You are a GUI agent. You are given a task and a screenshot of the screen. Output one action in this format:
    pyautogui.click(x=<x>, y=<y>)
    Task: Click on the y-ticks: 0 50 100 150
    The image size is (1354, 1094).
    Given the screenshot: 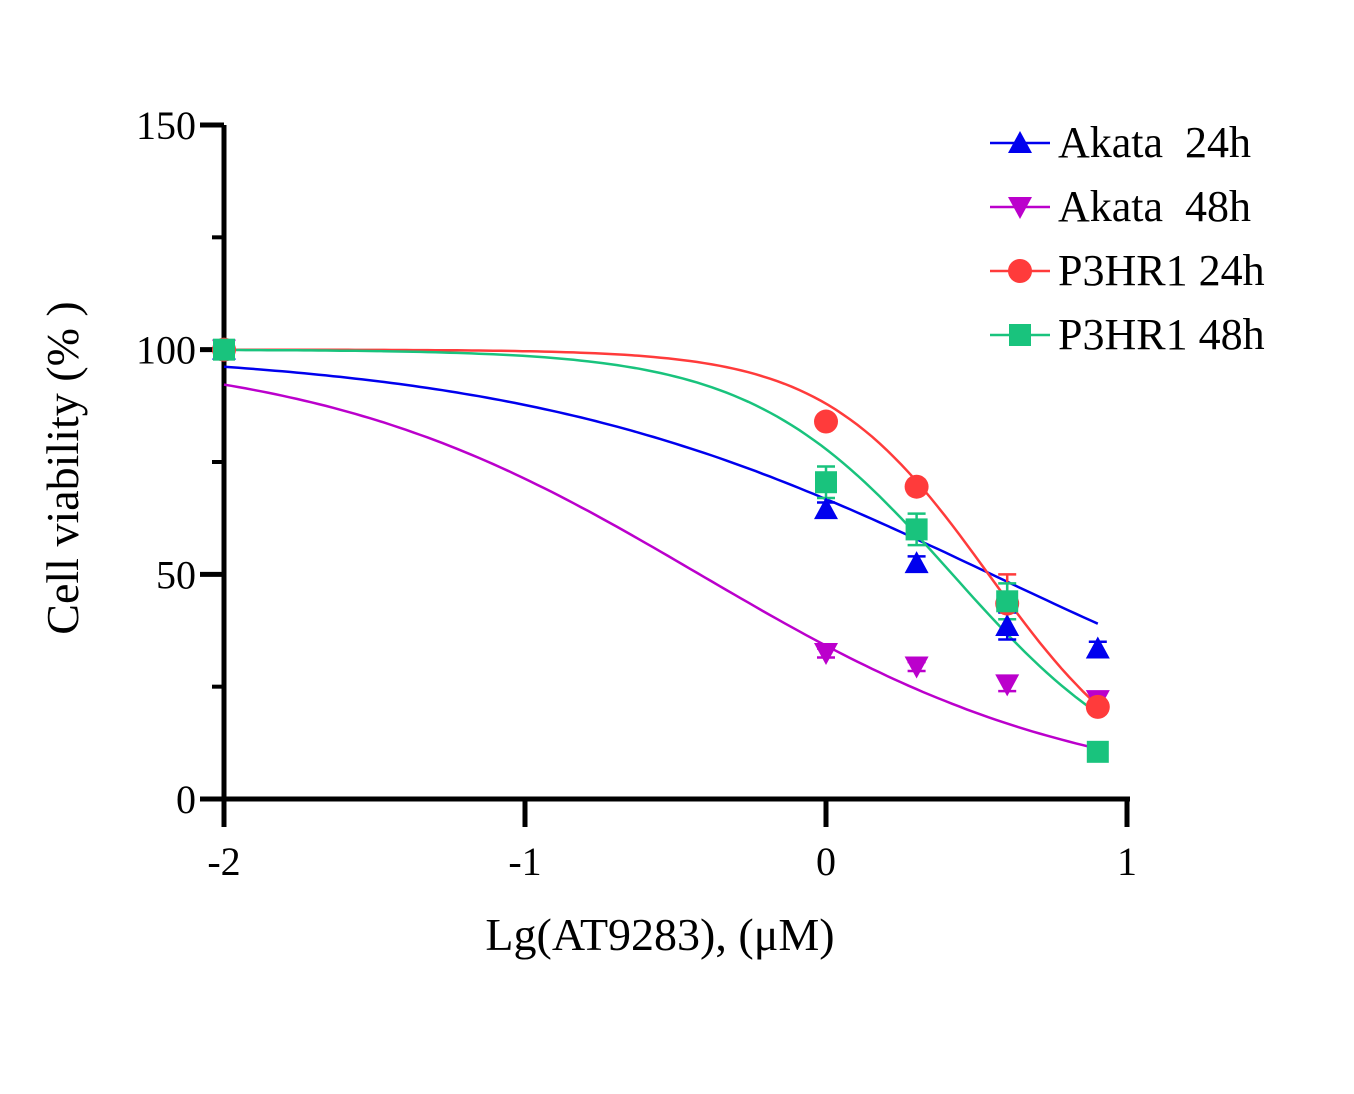 What is the action you would take?
    pyautogui.click(x=180, y=462)
    